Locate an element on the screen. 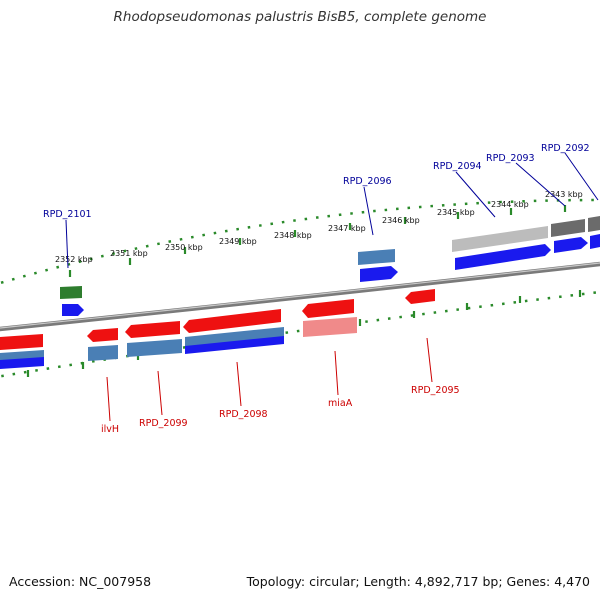 The image size is (600, 600). gene-rpd2093-cds is located at coordinates (568, 228).